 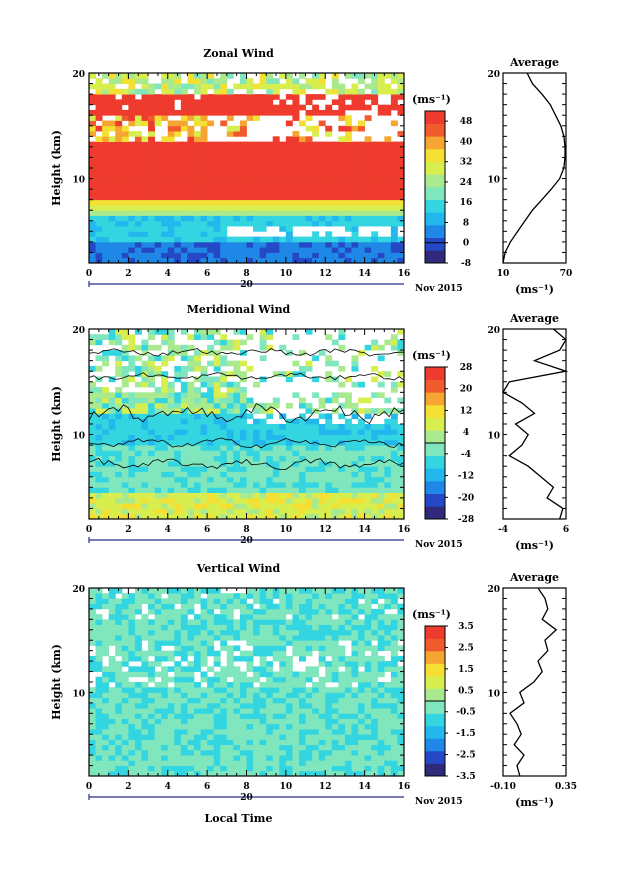 I want to click on x-tick-label: 2, so click(x=128, y=274).